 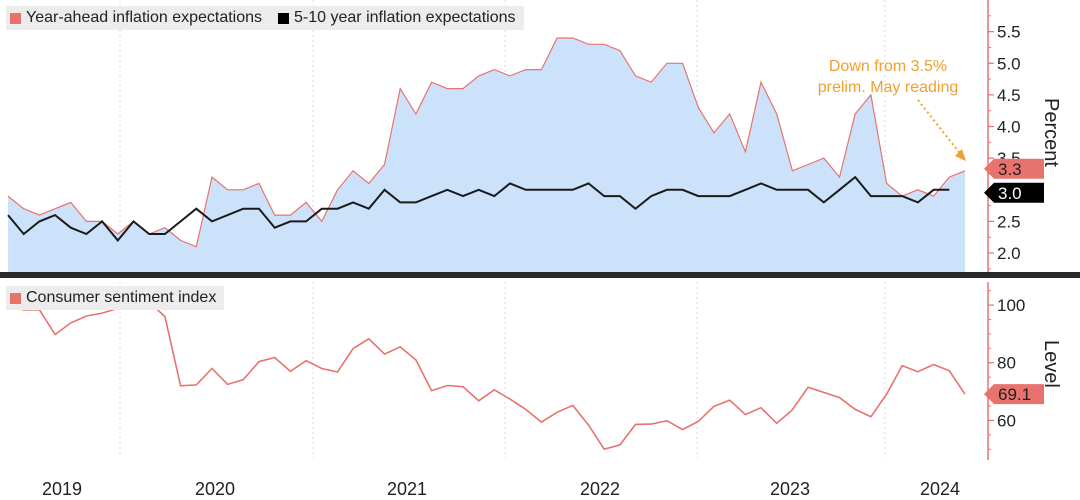 What do you see at coordinates (1009, 32) in the screenshot?
I see `y-tick-label-top-7: 5.5` at bounding box center [1009, 32].